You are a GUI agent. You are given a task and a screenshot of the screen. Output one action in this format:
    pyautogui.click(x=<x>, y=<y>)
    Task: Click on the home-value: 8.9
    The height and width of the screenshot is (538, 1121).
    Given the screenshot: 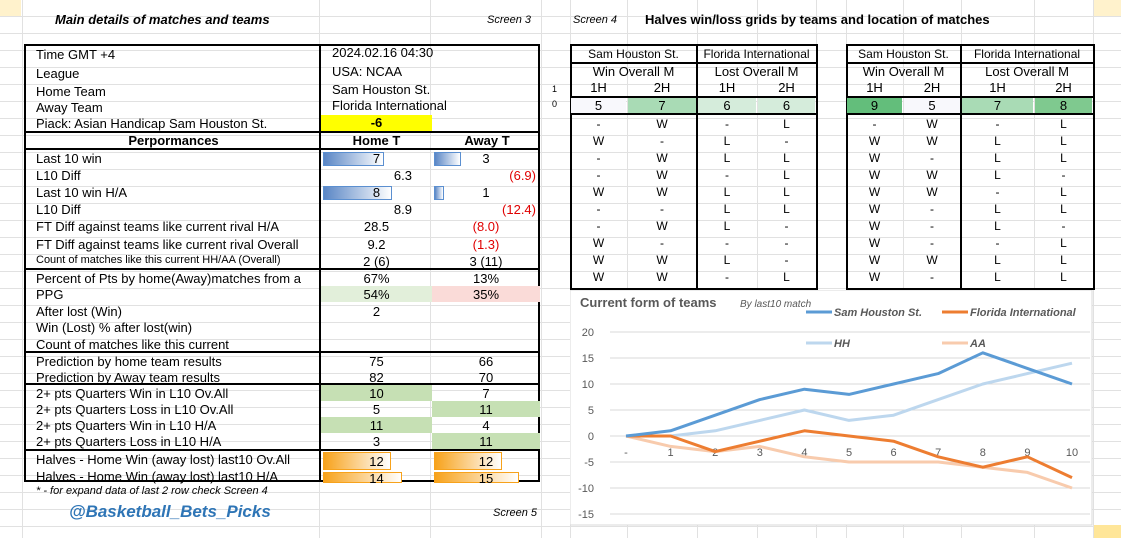 What is the action you would take?
    pyautogui.click(x=402, y=209)
    